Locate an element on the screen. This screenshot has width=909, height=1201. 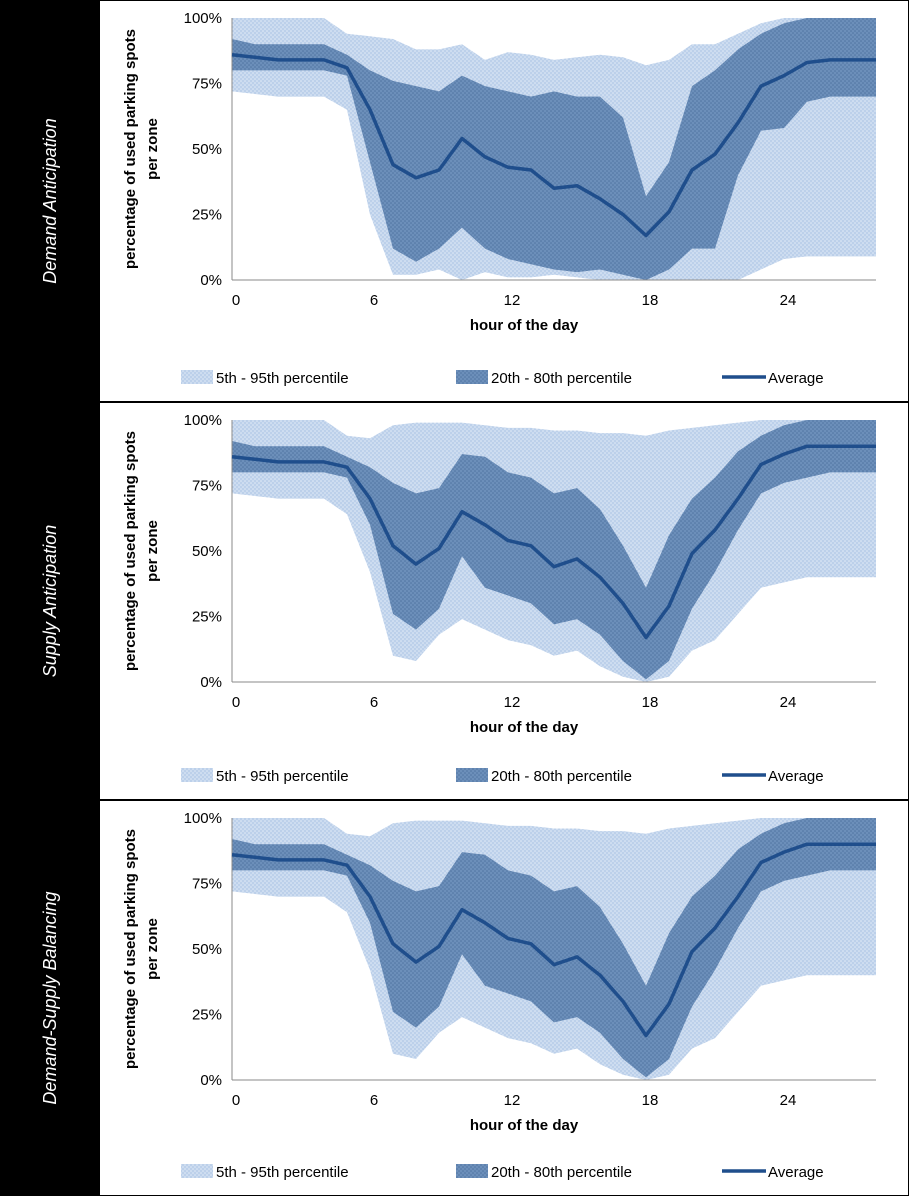
panel-label: Demand Anticipation is located at coordinates (50, 200).